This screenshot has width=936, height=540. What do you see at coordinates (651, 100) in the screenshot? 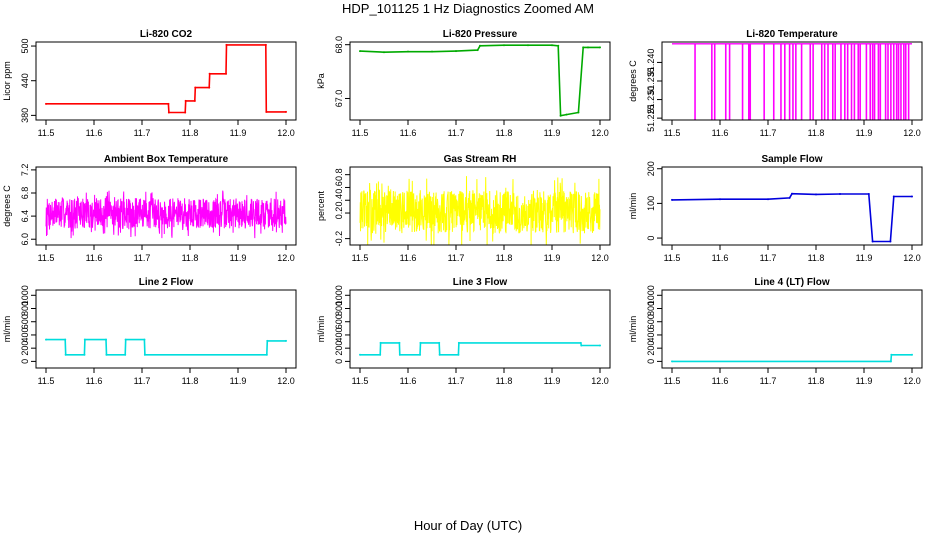
I see `y-tick-label: 51.230` at bounding box center [651, 100].